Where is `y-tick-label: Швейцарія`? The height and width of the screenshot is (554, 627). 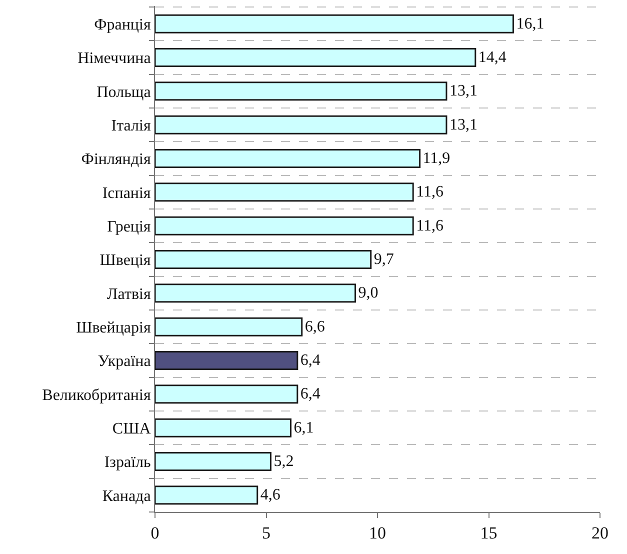
y-tick-label: Швейцарія is located at coordinates (114, 327).